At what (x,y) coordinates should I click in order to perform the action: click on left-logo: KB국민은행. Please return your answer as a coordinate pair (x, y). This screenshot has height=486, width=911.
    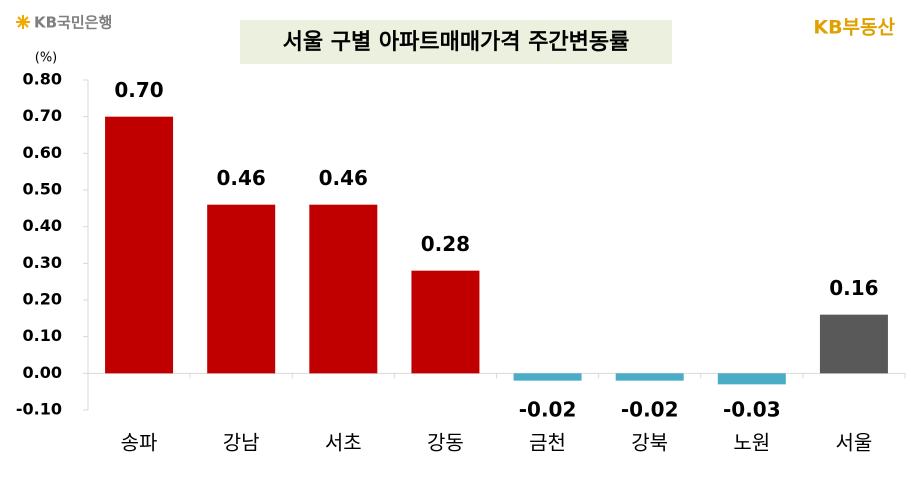
    Looking at the image, I should click on (64, 23).